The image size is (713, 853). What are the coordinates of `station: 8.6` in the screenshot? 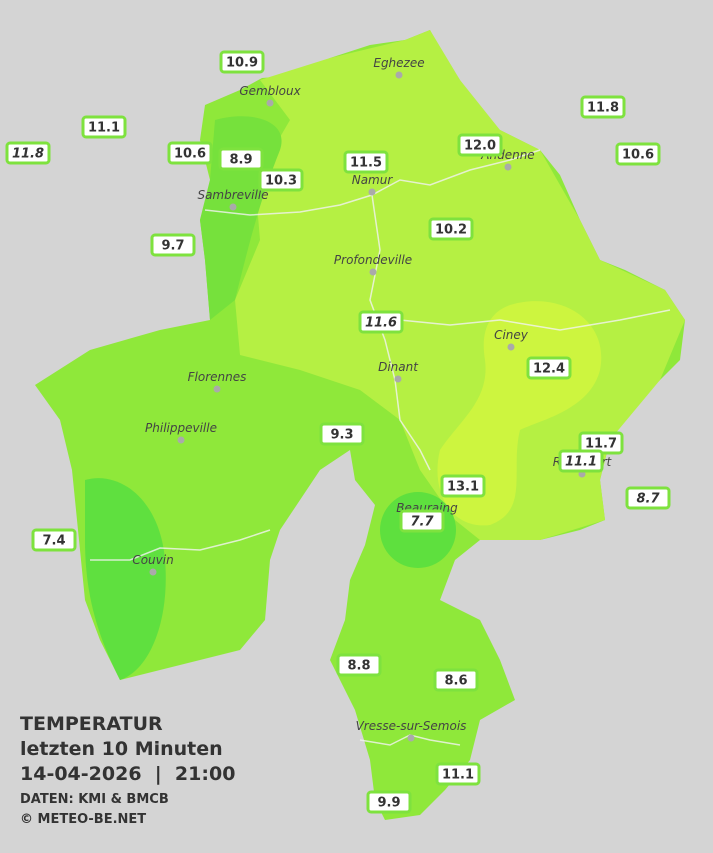 It's located at (456, 680).